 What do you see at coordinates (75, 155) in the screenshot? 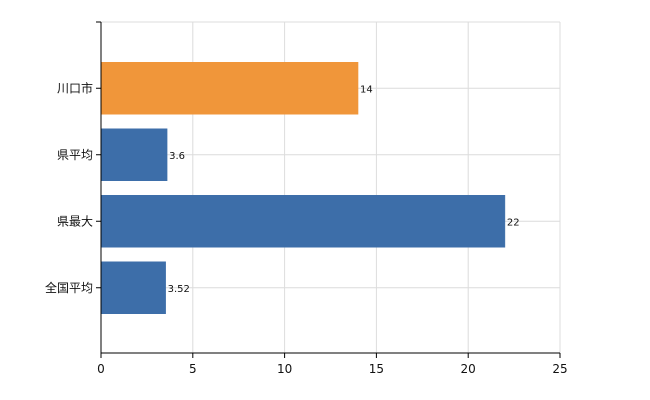
I see `category-label: 県平均` at bounding box center [75, 155].